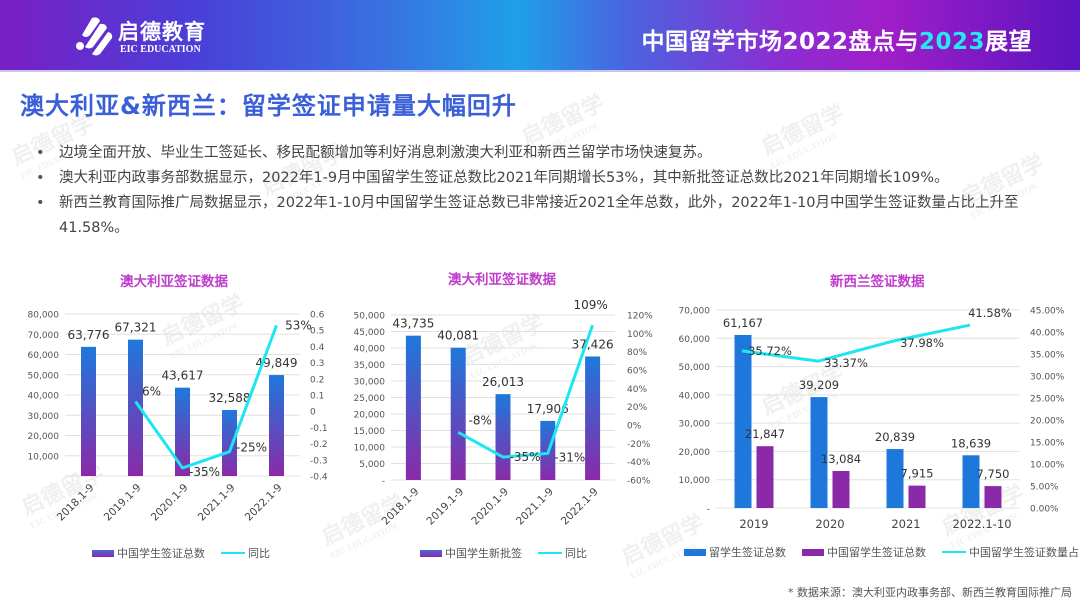 This screenshot has height=603, width=1080. I want to click on bar-value-label: 49,849, so click(277, 363).